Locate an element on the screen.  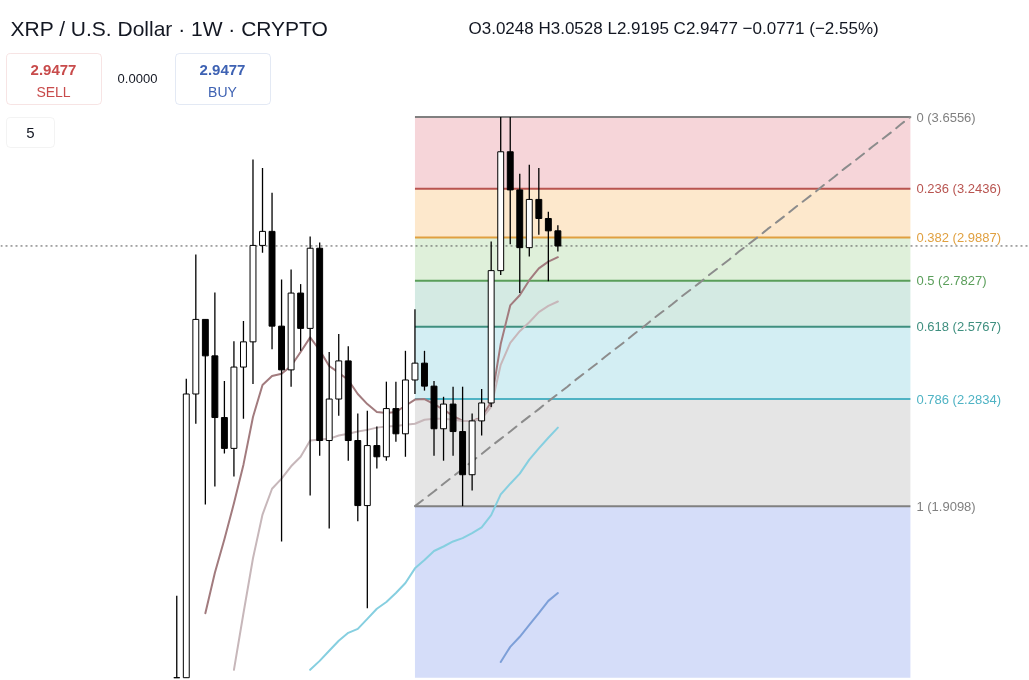
text: 0 (3.6556) is located at coordinates (946, 117).